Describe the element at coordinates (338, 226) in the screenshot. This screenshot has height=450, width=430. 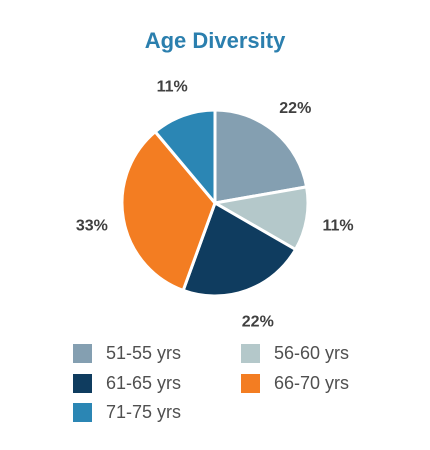
I see `pie-value-label-56-60: 11%` at that location.